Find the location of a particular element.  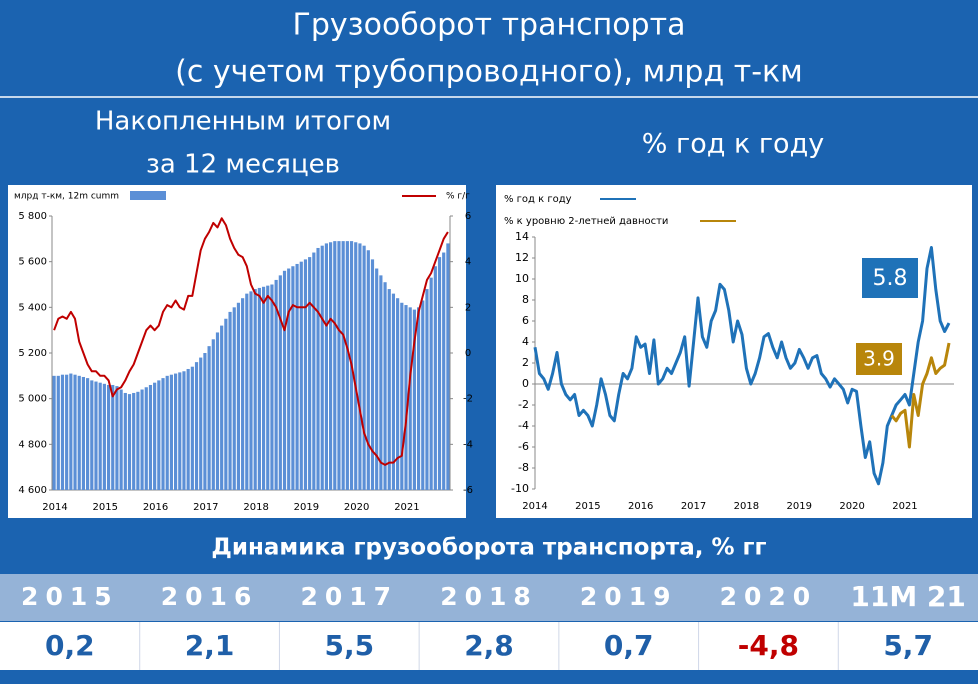

table-header: 2016 is located at coordinates (210, 596).